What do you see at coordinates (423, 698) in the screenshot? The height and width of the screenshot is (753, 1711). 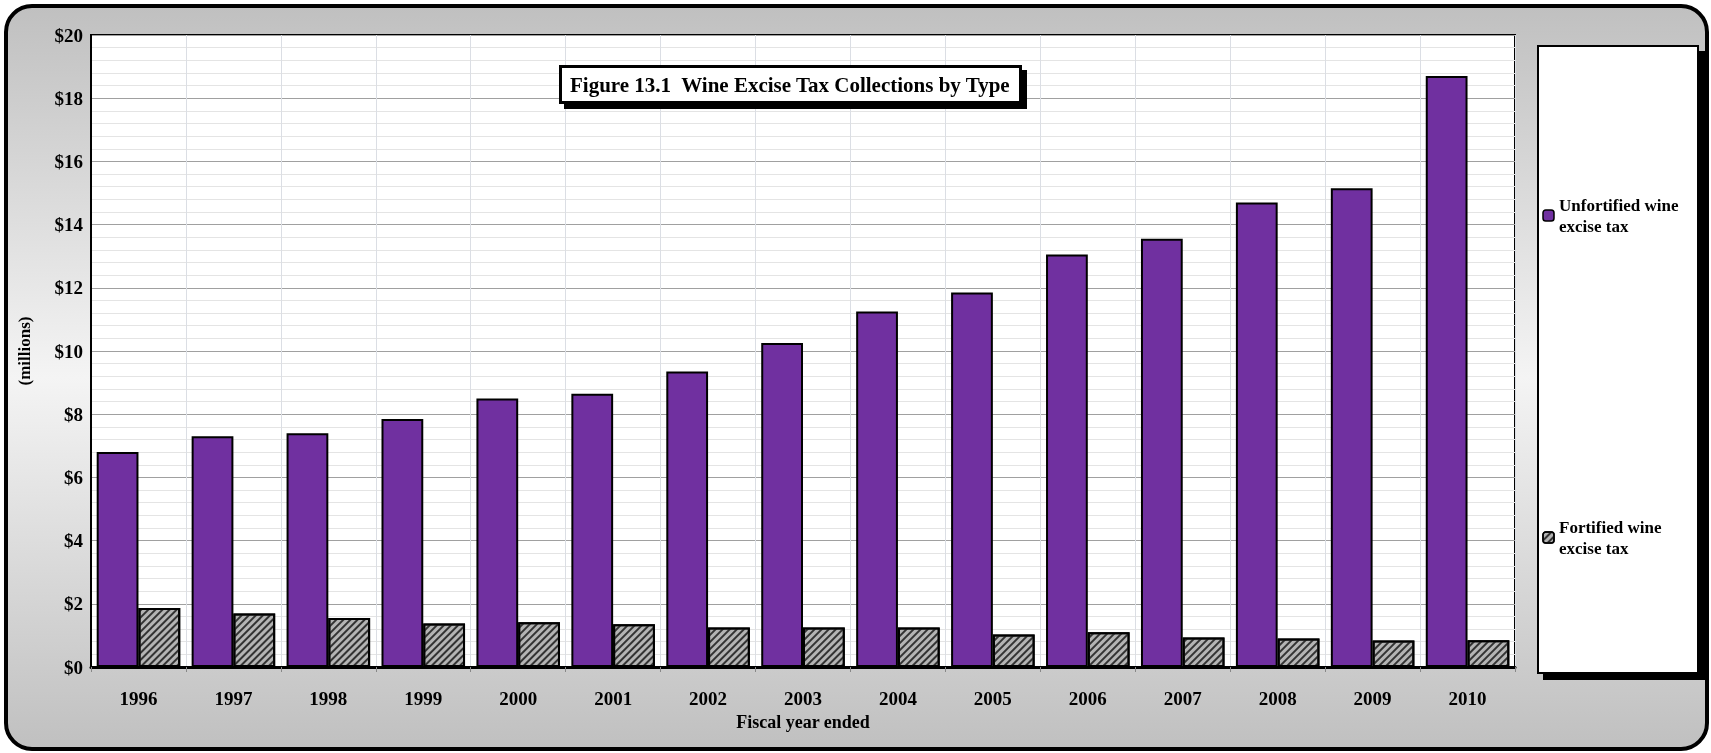 I see `x-tick-label: 1999` at bounding box center [423, 698].